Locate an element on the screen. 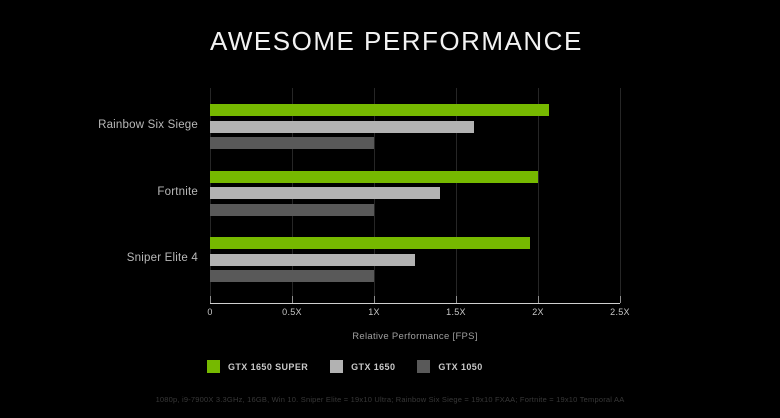 The height and width of the screenshot is (418, 780). gridline-1.5X is located at coordinates (456, 195).